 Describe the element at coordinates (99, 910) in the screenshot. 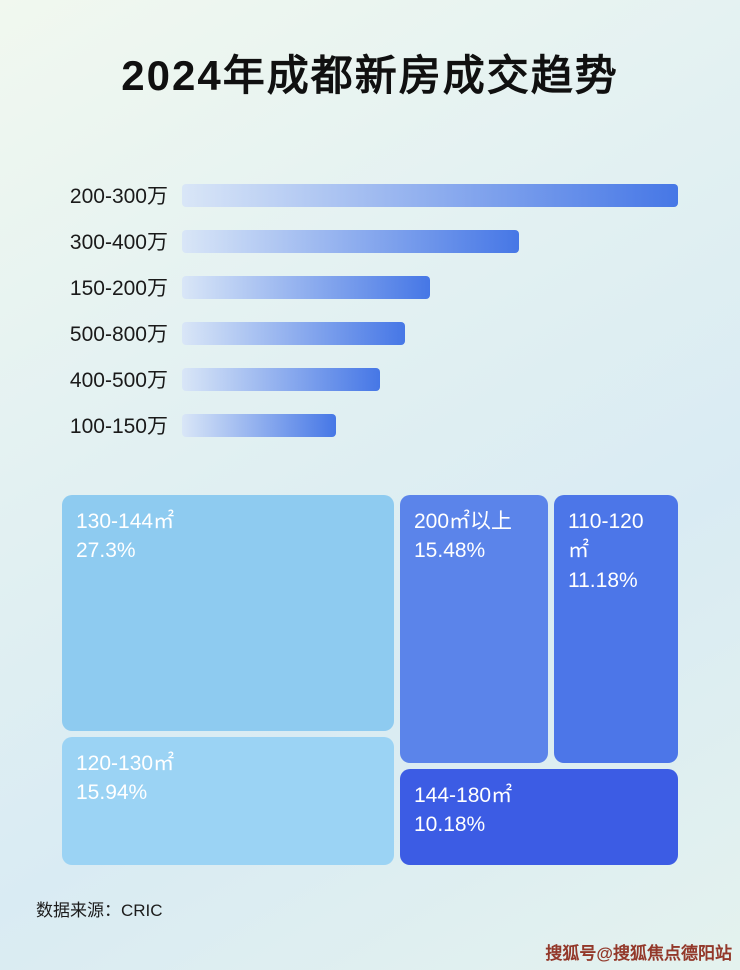

I see `data-source-label: 数据来源：CRIC` at that location.